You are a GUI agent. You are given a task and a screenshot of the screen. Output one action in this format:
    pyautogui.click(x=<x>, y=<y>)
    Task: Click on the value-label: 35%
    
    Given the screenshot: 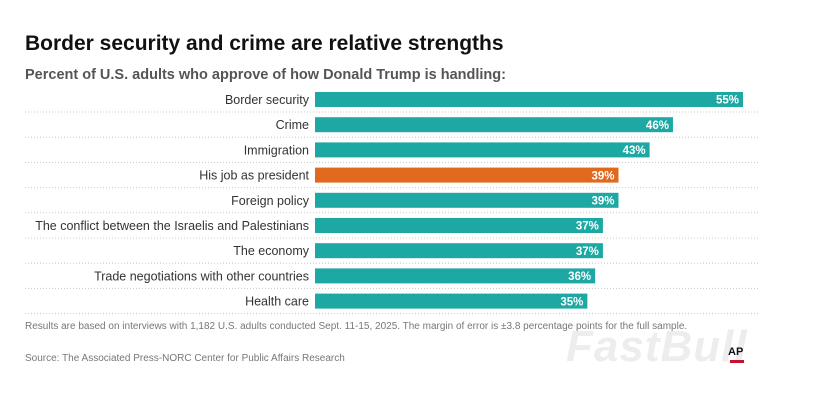 What is the action you would take?
    pyautogui.click(x=571, y=302)
    